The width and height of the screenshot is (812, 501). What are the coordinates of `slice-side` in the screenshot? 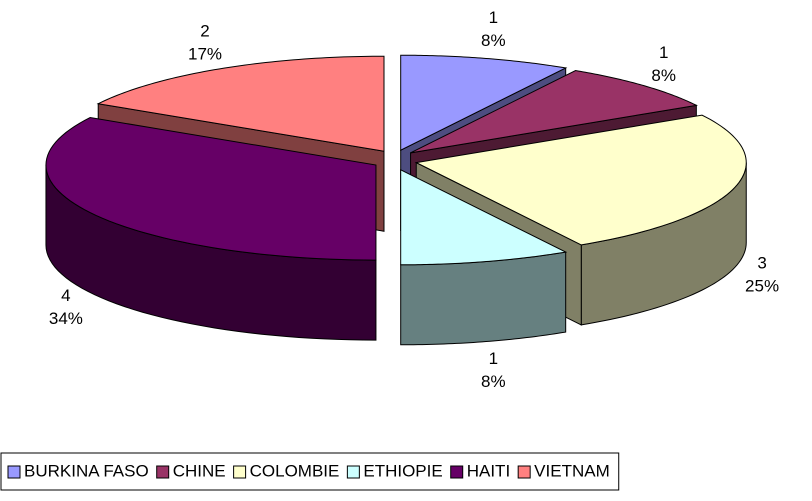 It's located at (483, 298).